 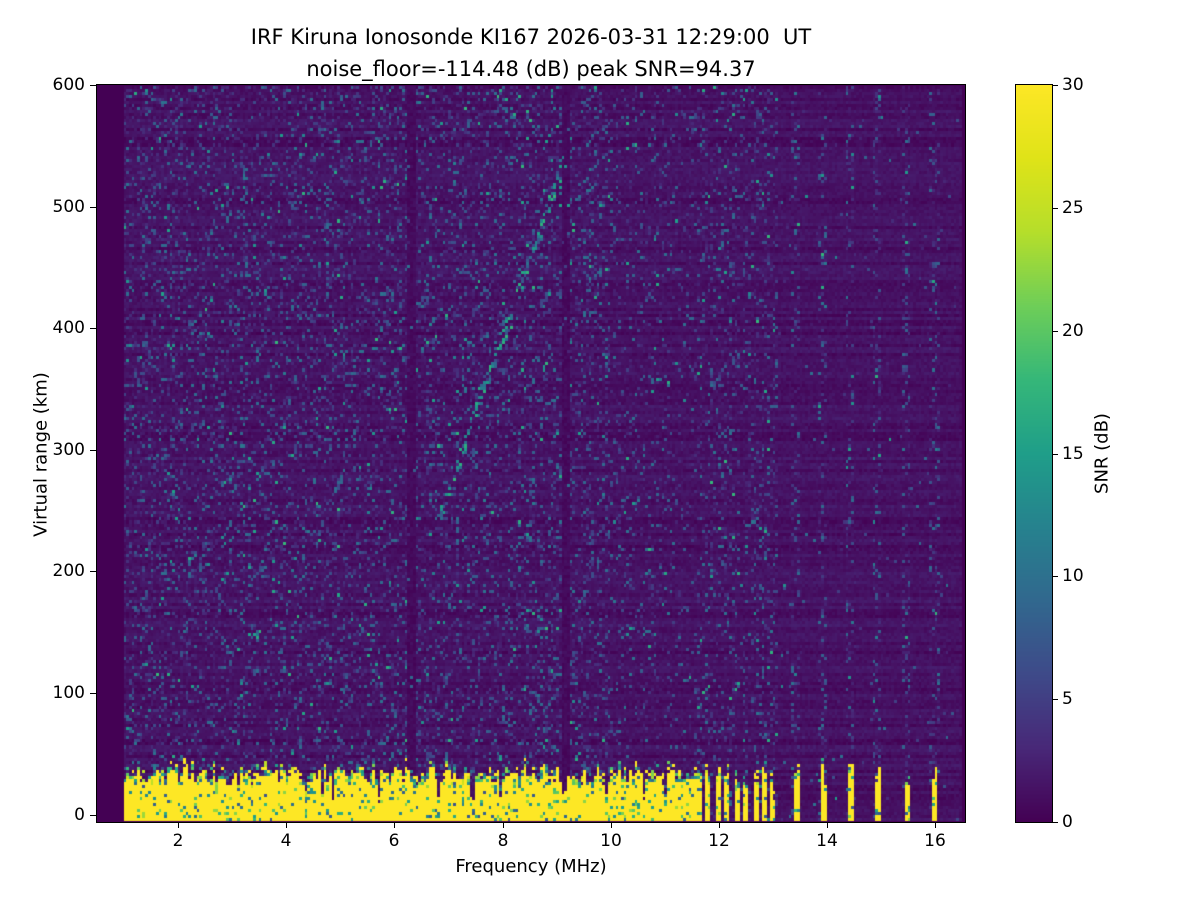 I want to click on colorbar-label: SNR (dB), so click(x=1102, y=453).